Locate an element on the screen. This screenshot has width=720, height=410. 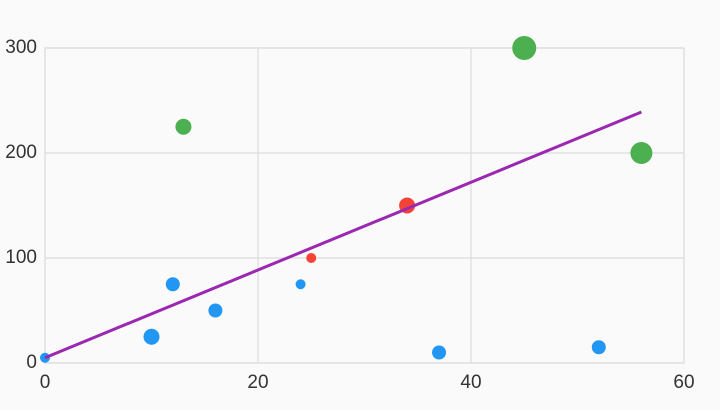
y-tick-label: 0 is located at coordinates (31, 362).